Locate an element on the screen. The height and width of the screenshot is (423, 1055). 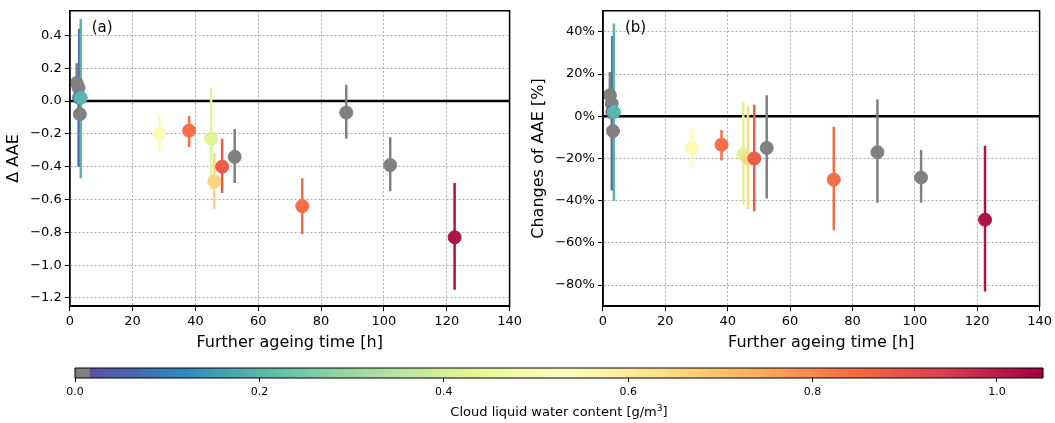
color-bar-label: 0.4 is located at coordinates (444, 392).